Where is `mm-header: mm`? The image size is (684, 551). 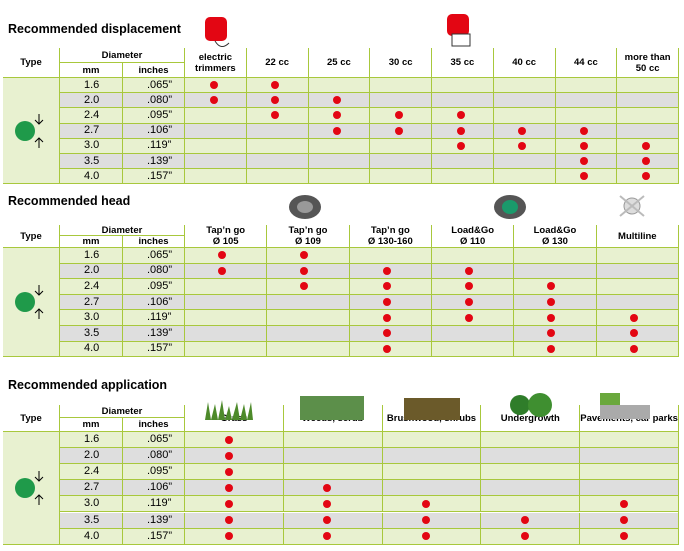
mm-header: mm is located at coordinates (91, 425).